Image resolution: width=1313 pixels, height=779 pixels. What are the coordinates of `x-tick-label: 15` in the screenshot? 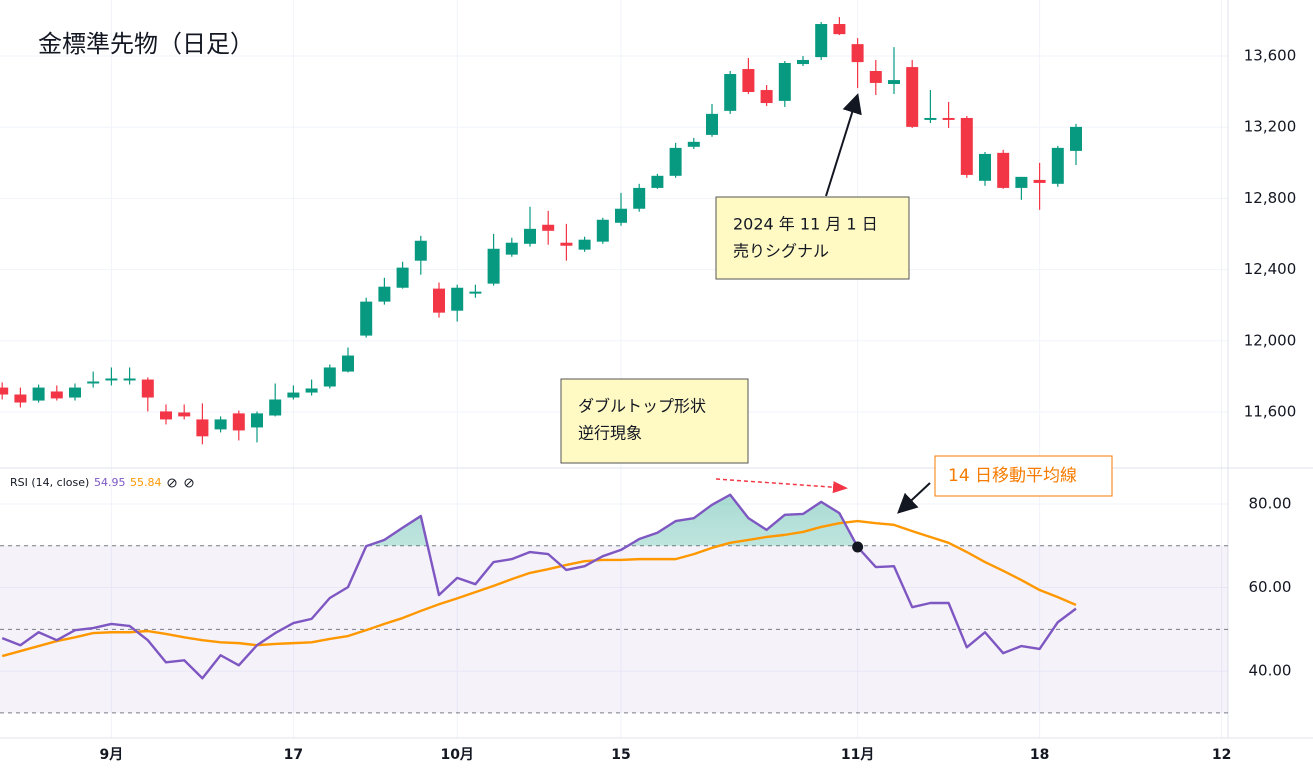 It's located at (620, 755).